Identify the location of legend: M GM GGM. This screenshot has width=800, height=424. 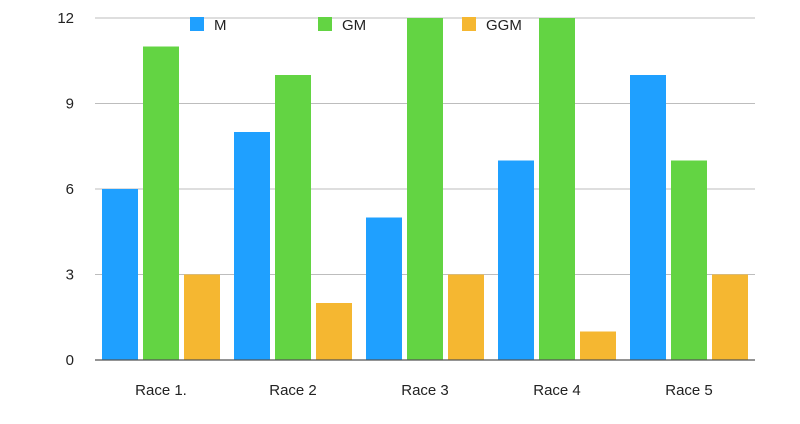
(356, 25).